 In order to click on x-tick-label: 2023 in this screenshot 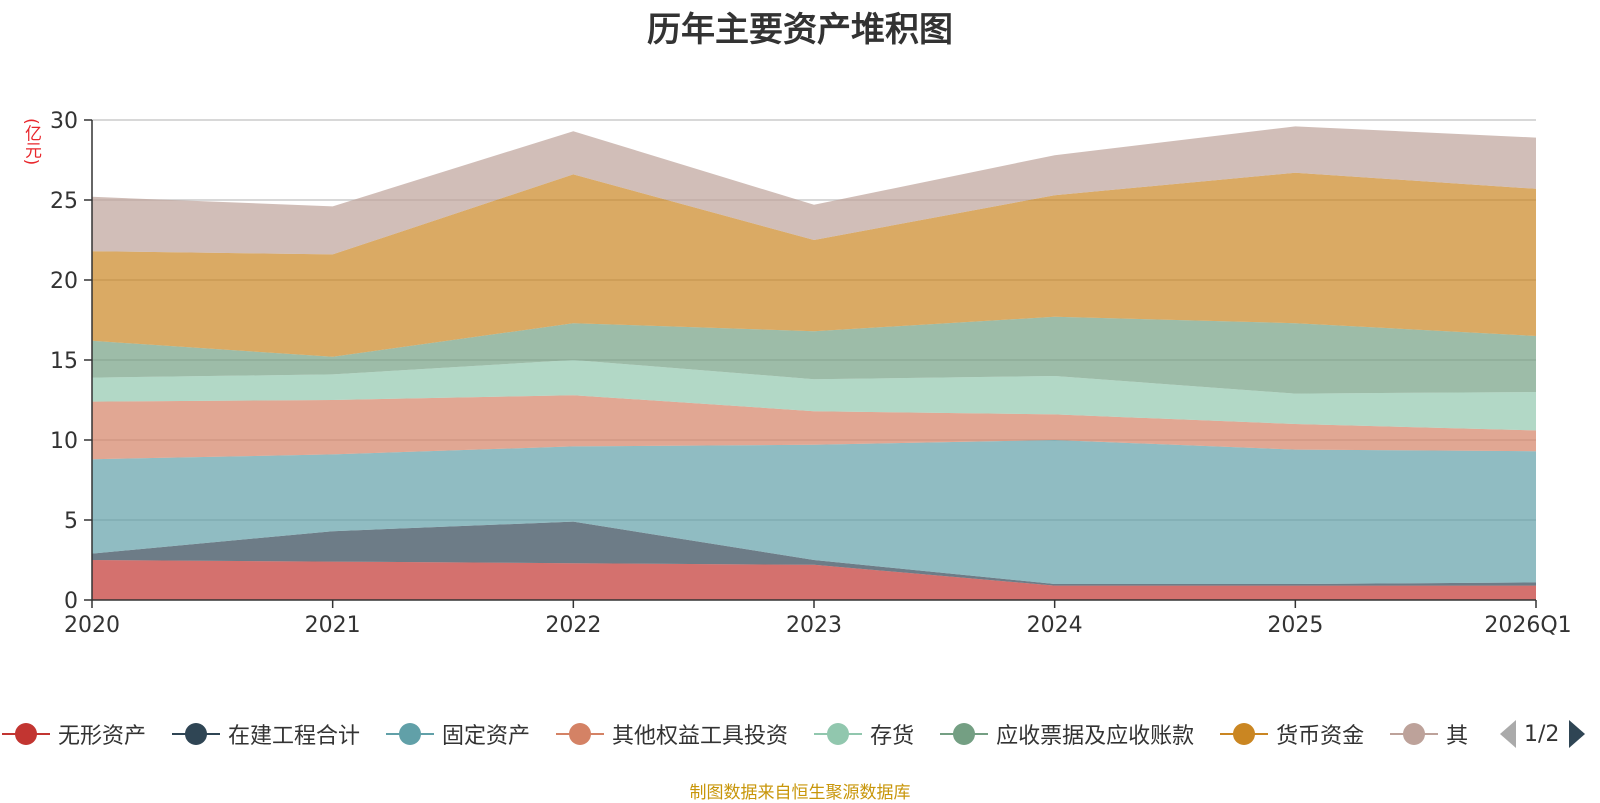, I will do `click(814, 625)`.